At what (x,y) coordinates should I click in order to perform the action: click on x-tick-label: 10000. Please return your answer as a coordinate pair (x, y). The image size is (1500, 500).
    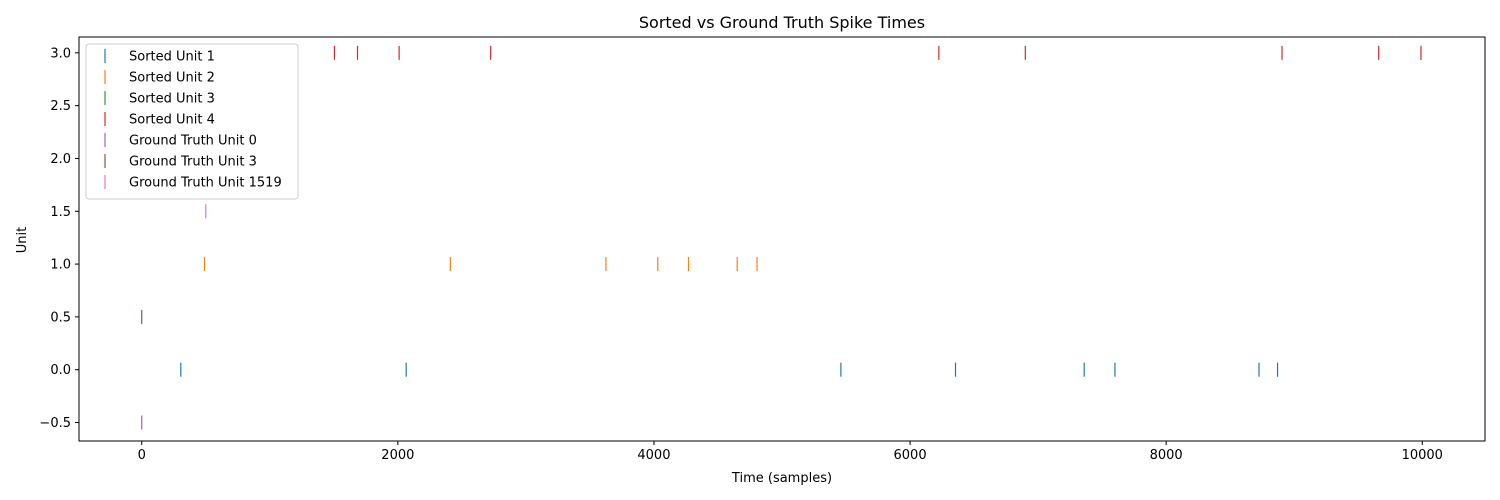
    Looking at the image, I should click on (1422, 455).